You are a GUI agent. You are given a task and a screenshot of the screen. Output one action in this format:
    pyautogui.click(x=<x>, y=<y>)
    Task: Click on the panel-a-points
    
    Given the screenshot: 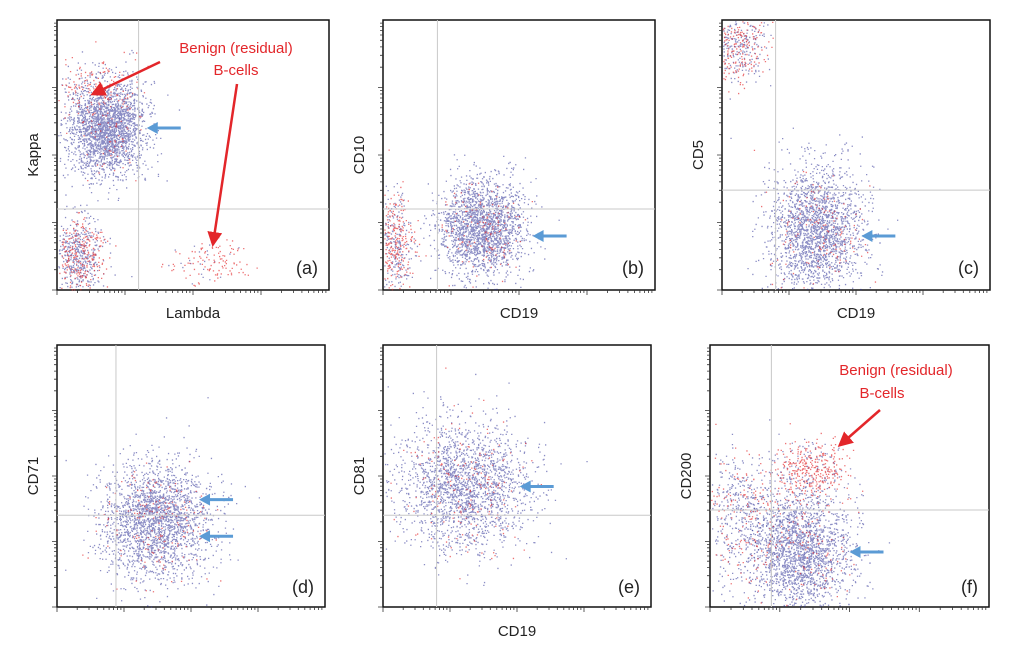 What is the action you would take?
    pyautogui.click(x=158, y=166)
    